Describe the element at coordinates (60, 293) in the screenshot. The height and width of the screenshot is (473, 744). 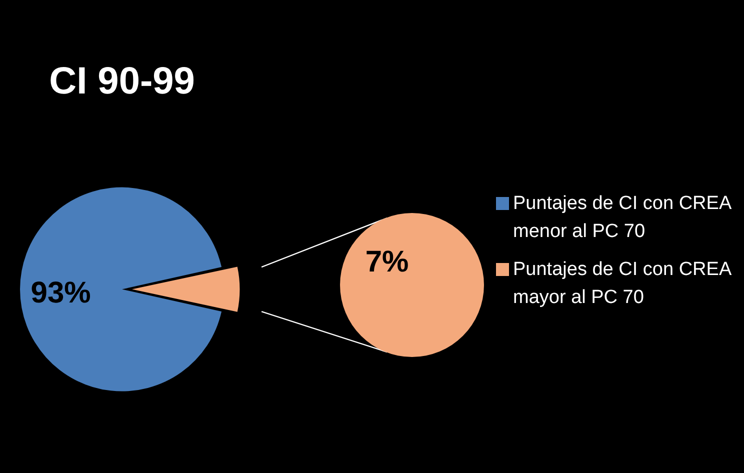
I see `data-label: 93%` at that location.